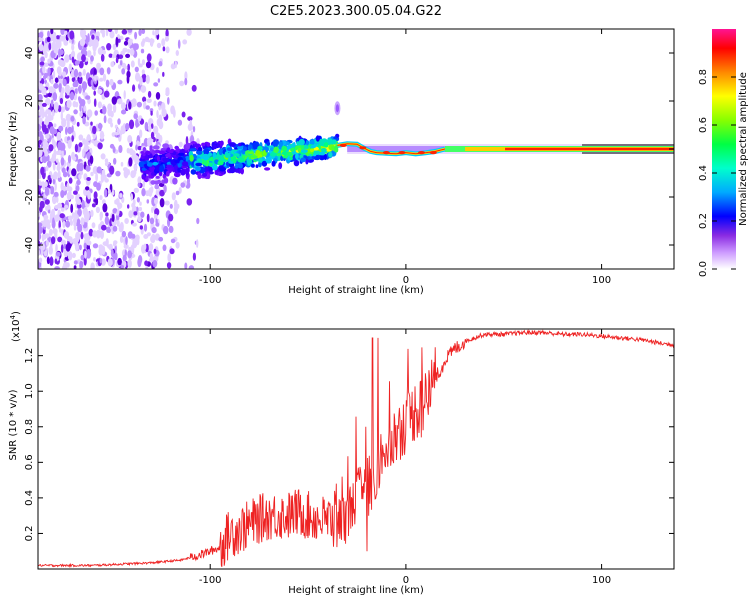 Image resolution: width=750 pixels, height=600 pixels. Describe the element at coordinates (601, 280) in the screenshot. I see `spectrogram-x-tick-label: 100` at that location.